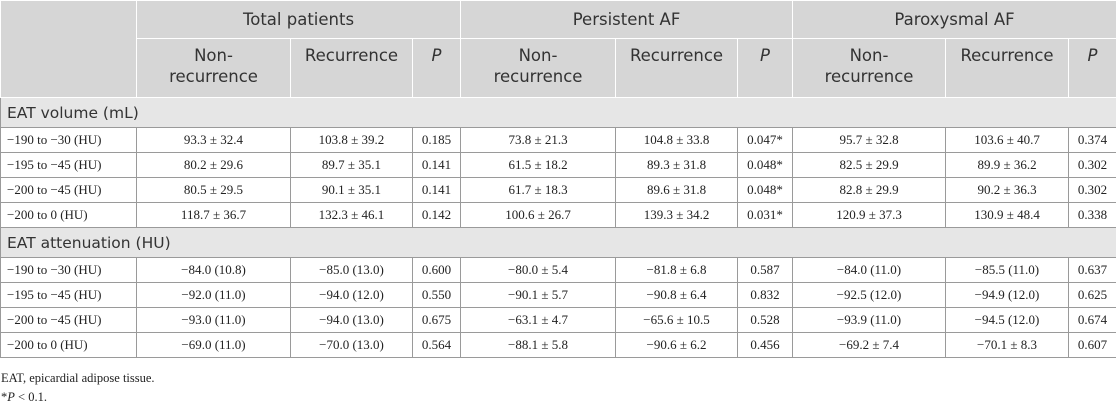  What do you see at coordinates (677, 345) in the screenshot?
I see `cell: −90.6 ± 6.2` at bounding box center [677, 345].